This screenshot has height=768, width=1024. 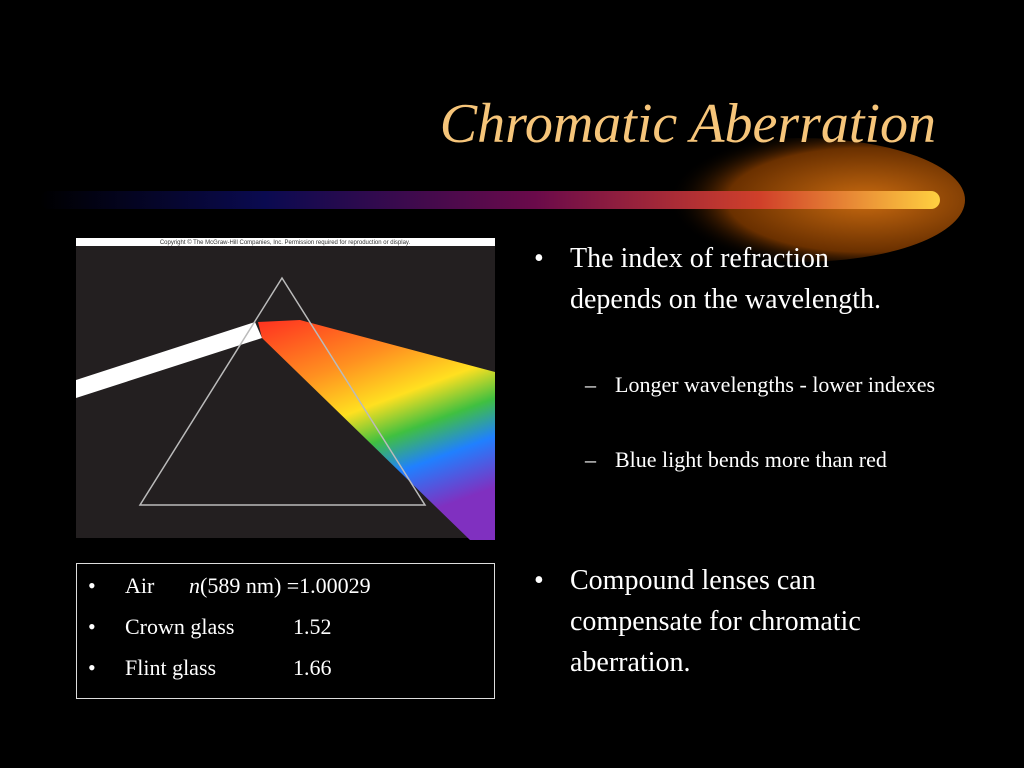 I want to click on material-row: Air n(589 nm) =1.00029, so click(x=229, y=586).